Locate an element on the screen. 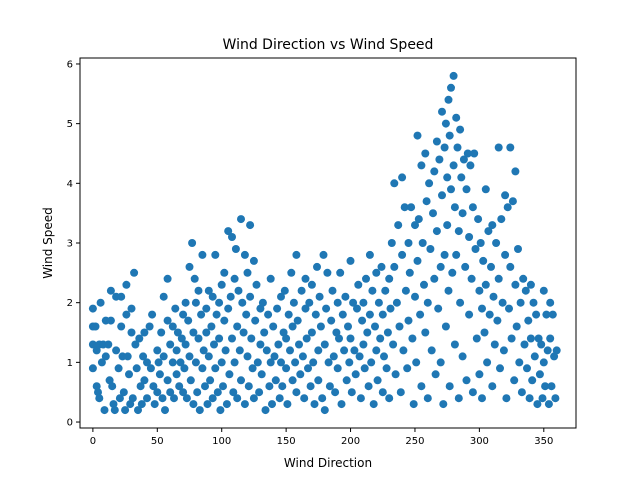  x-axis-ticks: 0 50 100 150 200 250 300 350 is located at coordinates (321, 437).